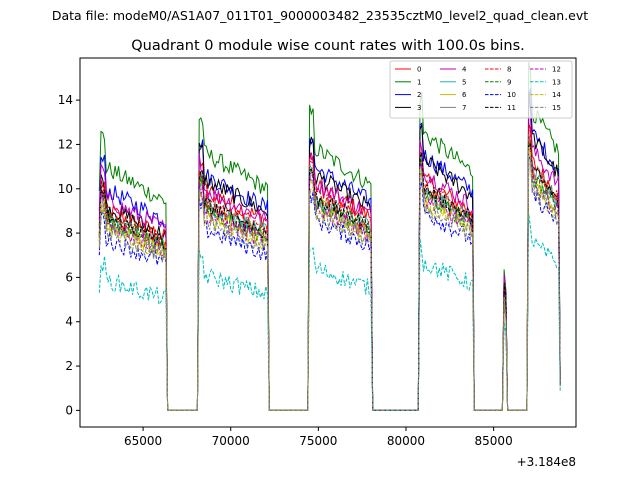 The width and height of the screenshot is (640, 480). I want to click on x-offset-text: +3.184e8, so click(546, 462).